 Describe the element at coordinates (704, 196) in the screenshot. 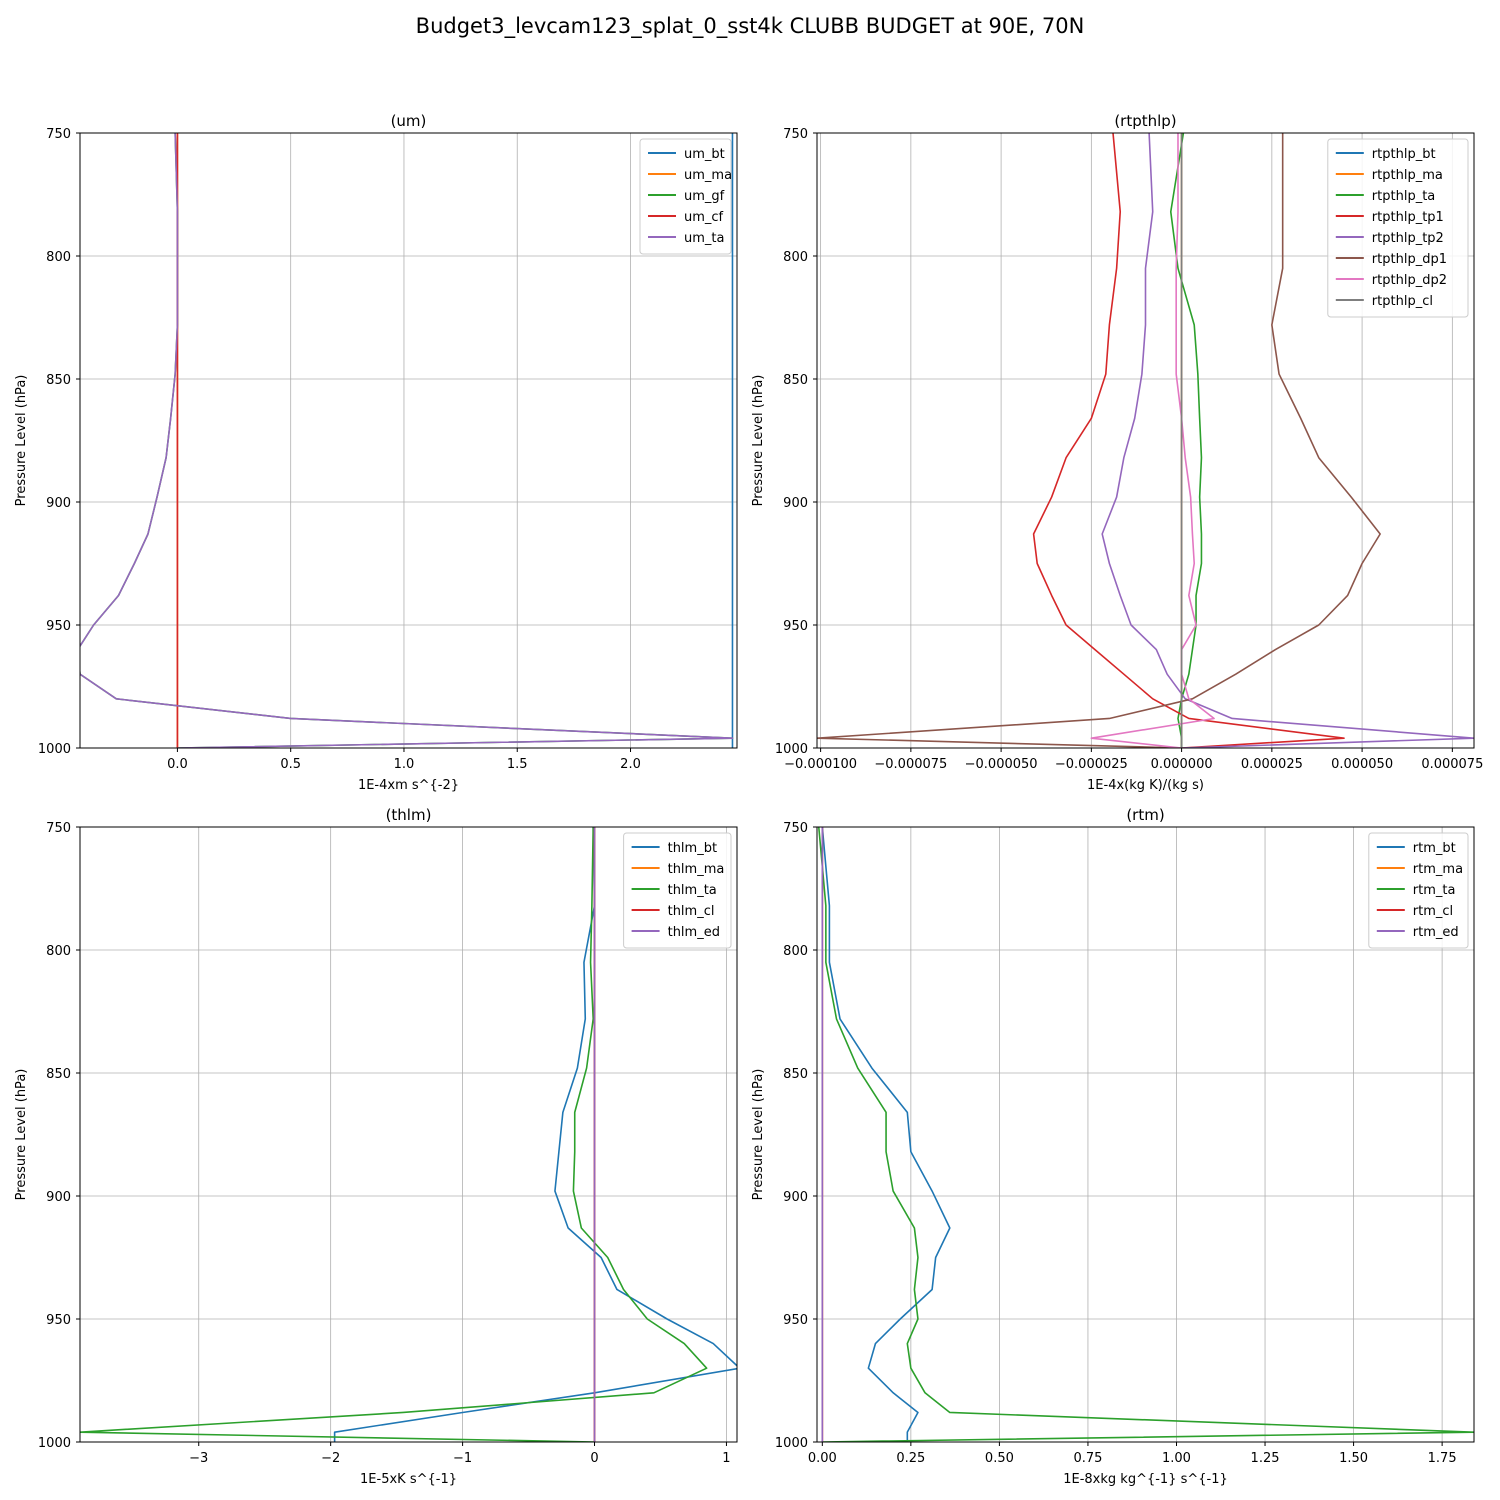

I see `legend-label-um_gf: um_gf` at that location.